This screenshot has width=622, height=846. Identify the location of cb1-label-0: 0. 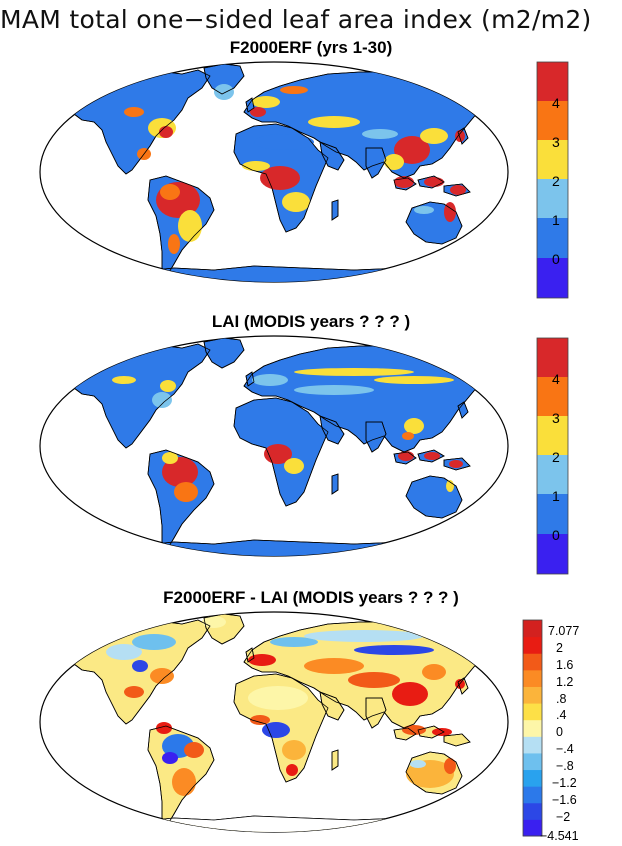
(556, 259).